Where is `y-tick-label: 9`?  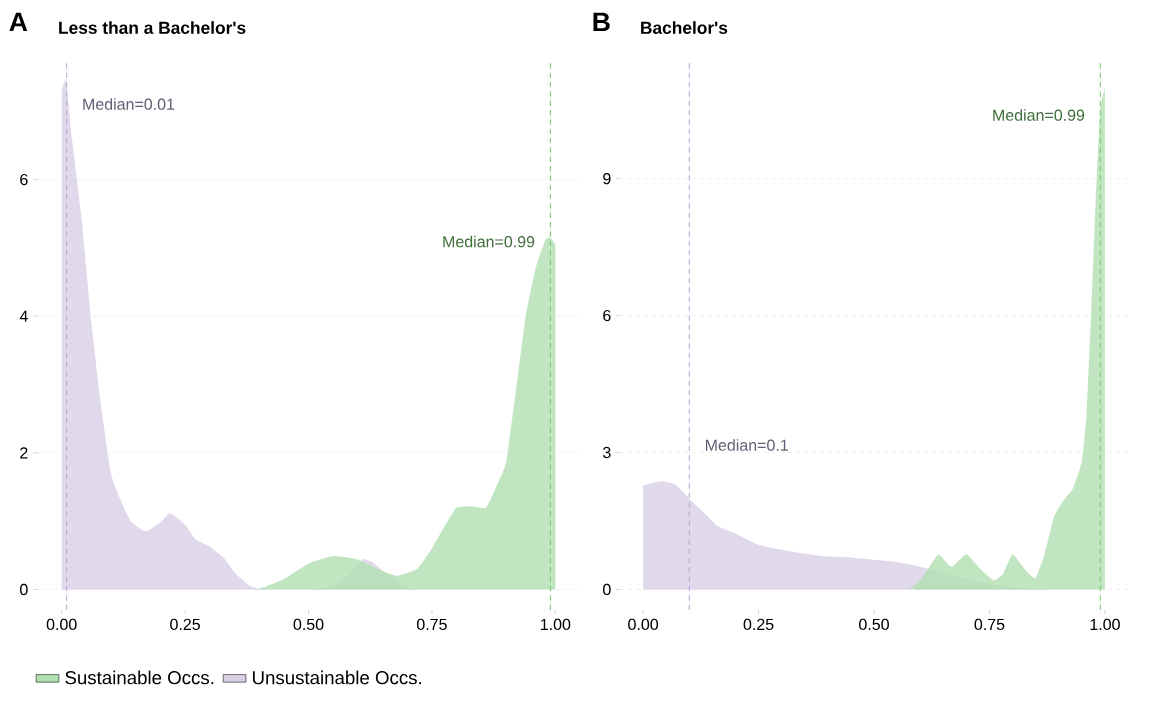
y-tick-label: 9 is located at coordinates (607, 179).